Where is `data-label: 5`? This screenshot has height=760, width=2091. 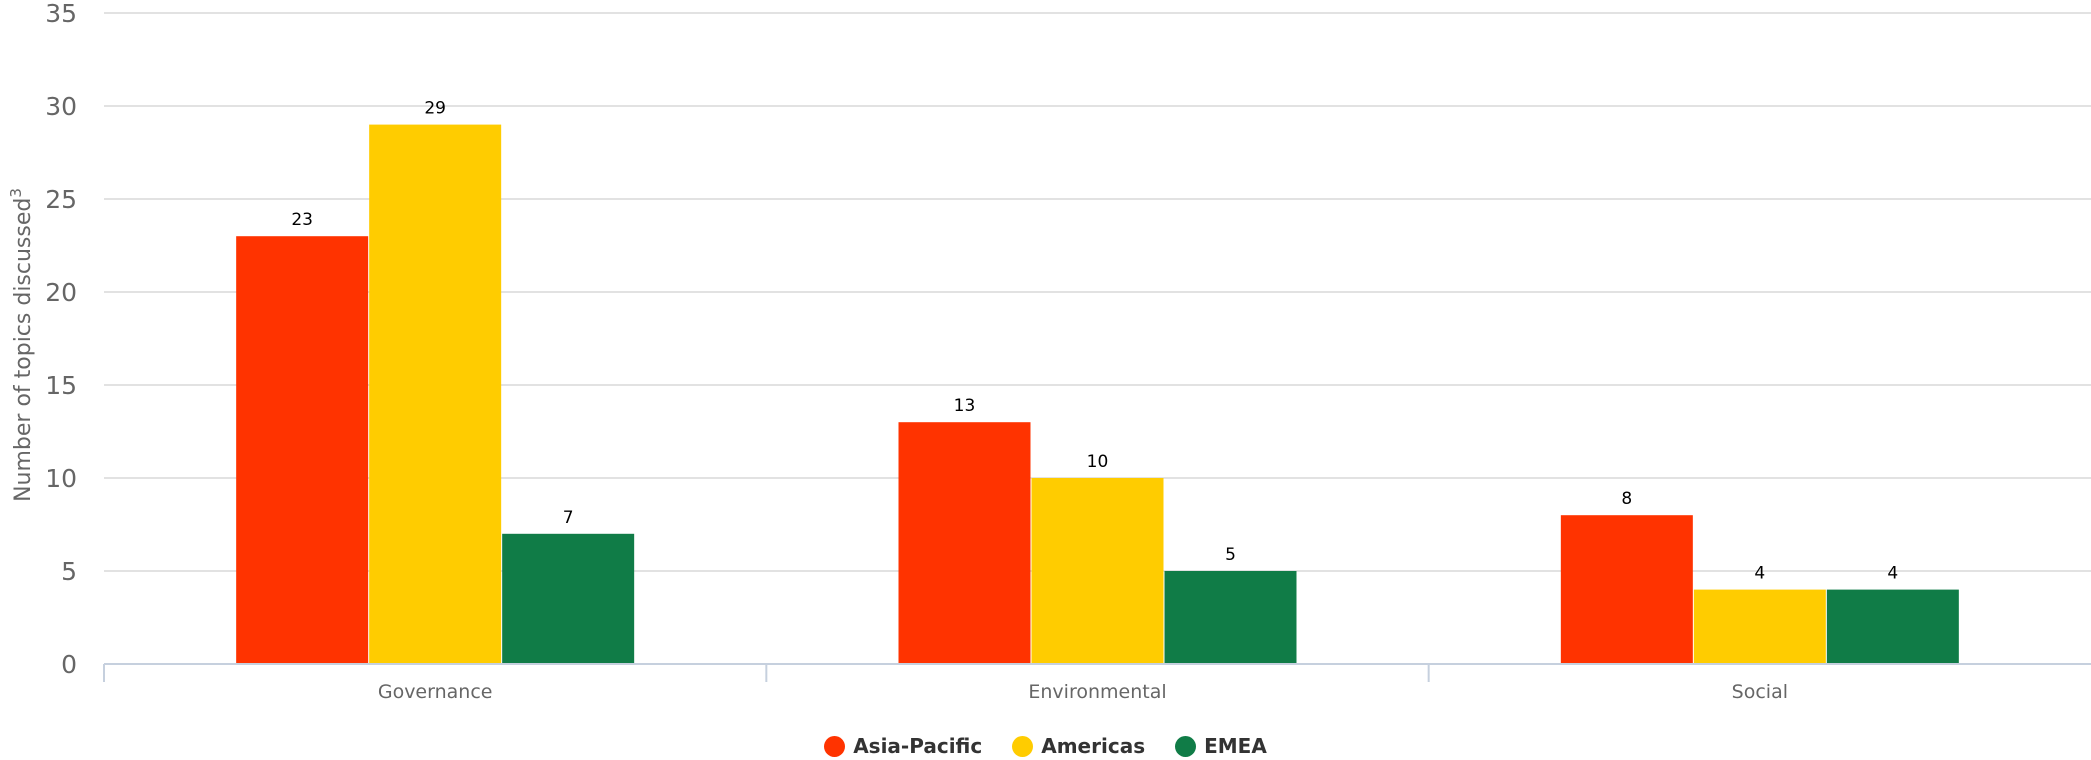
data-label: 5 is located at coordinates (1230, 555).